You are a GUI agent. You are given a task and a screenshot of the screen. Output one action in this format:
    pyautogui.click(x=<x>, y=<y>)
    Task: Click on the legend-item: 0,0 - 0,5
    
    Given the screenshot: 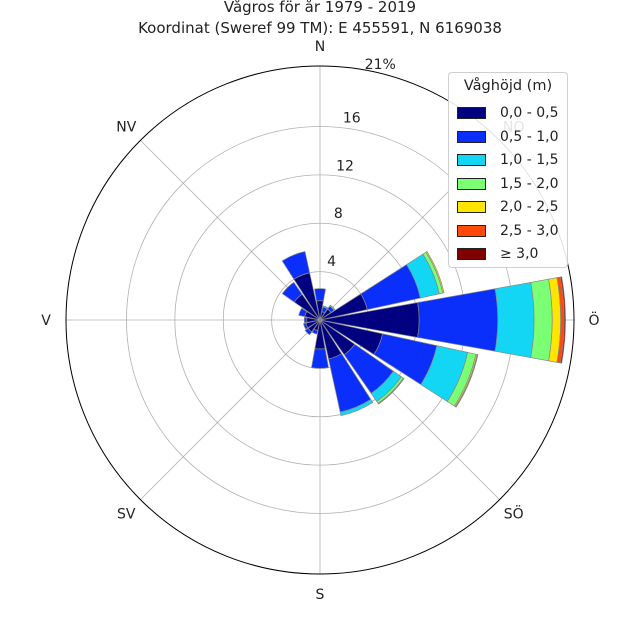 What is the action you would take?
    pyautogui.click(x=507, y=113)
    